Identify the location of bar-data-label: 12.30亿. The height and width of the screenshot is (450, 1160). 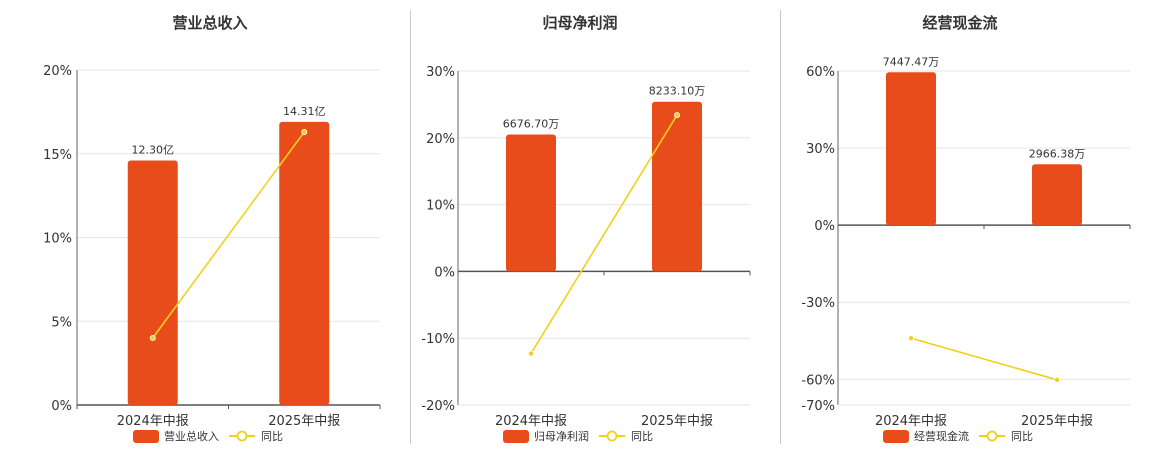
(153, 149).